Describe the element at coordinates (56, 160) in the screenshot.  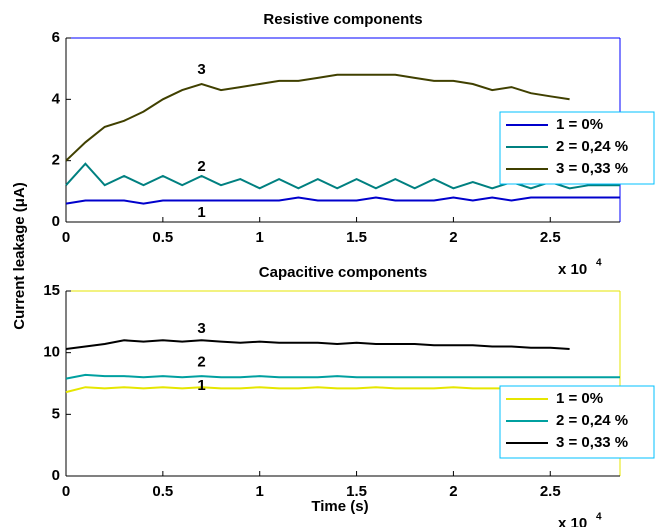
I see `y-tick-label: 2` at that location.